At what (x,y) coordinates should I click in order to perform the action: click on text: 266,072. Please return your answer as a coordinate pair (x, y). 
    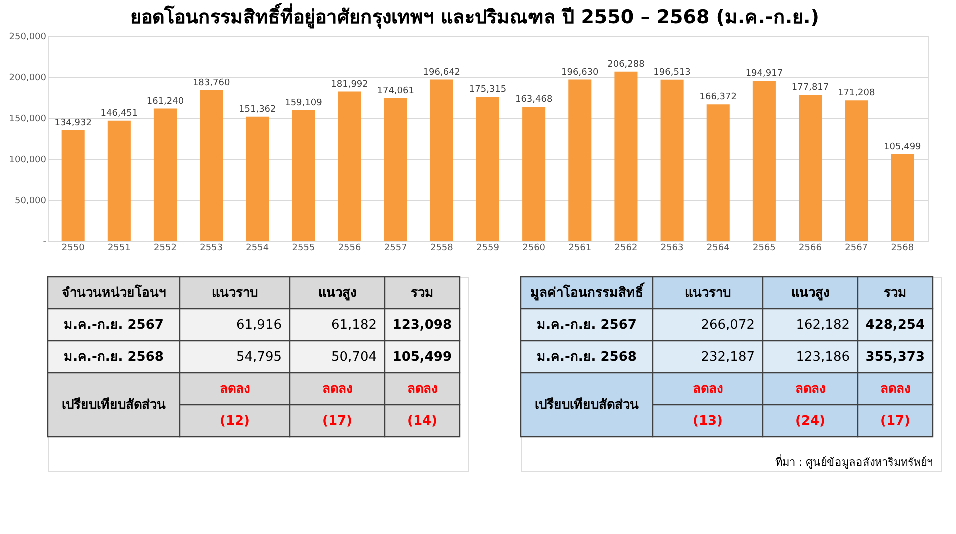
    Looking at the image, I should click on (728, 325).